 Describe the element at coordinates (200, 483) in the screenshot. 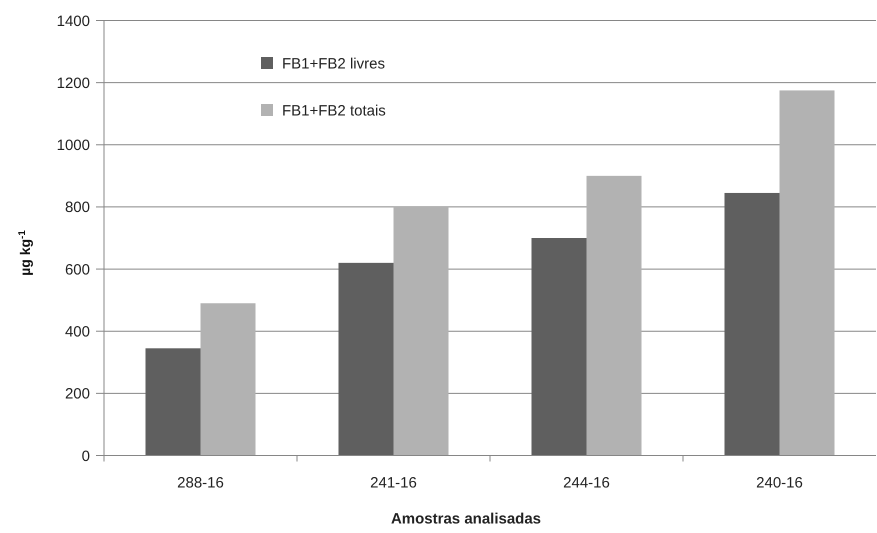

I see `x-tick-label: 288-16` at that location.